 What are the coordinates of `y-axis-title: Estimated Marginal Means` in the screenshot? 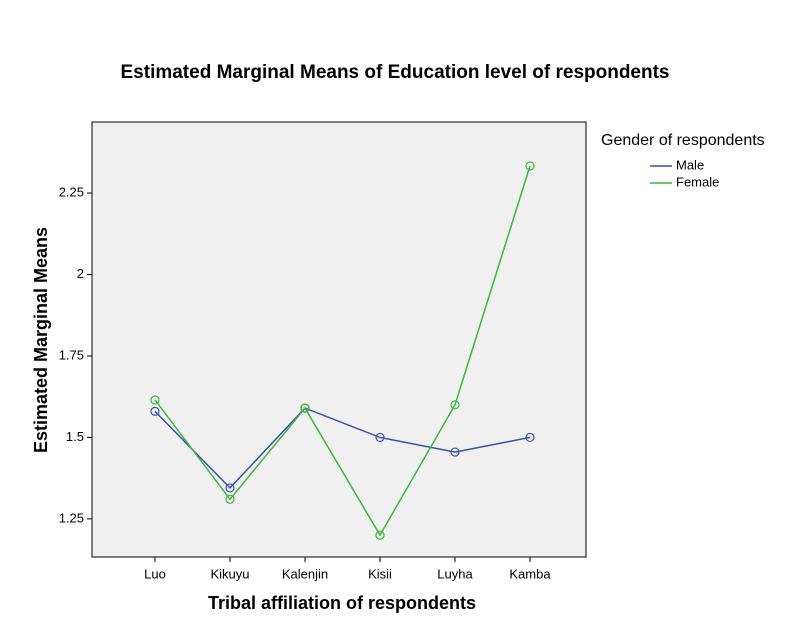 It's located at (41, 340).